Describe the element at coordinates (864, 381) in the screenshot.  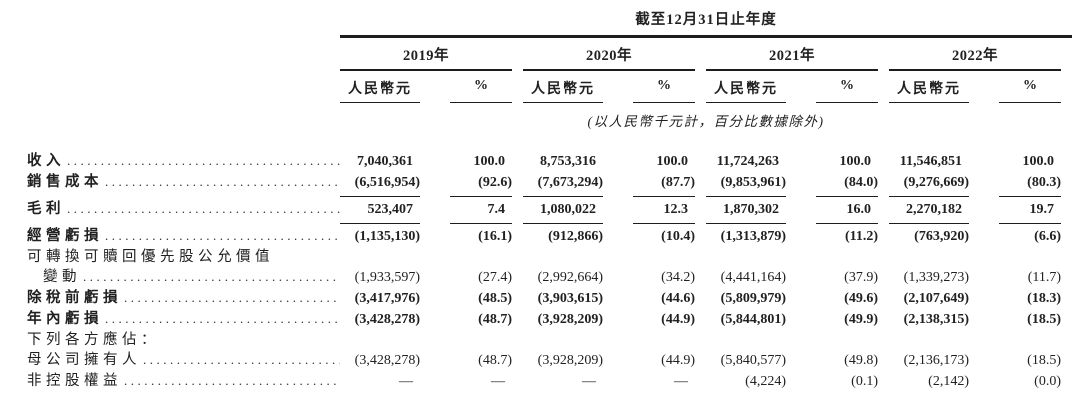
I see `value-cell: (0.1)` at that location.